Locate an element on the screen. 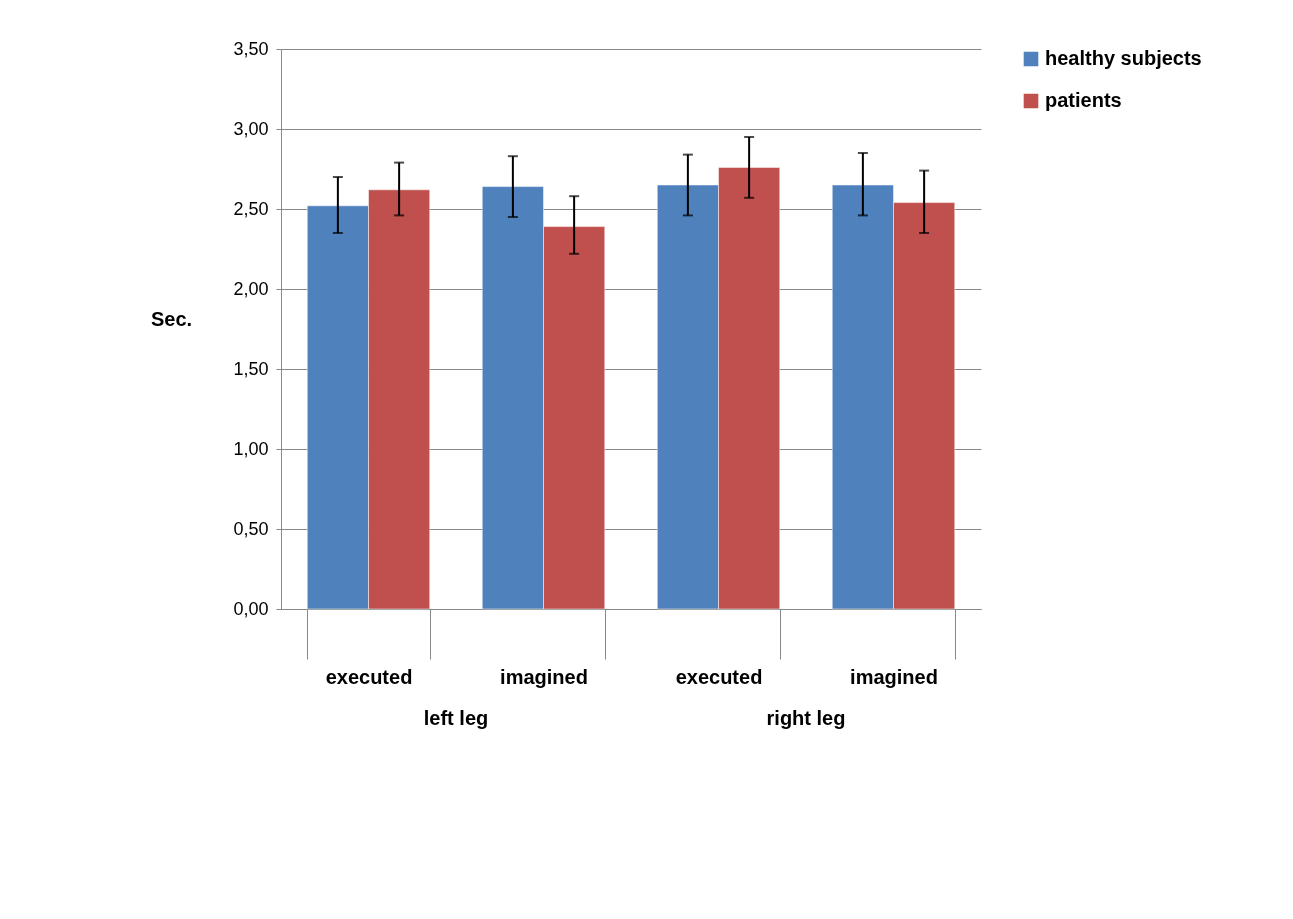  y-tick-label: 0,00 is located at coordinates (251, 608).